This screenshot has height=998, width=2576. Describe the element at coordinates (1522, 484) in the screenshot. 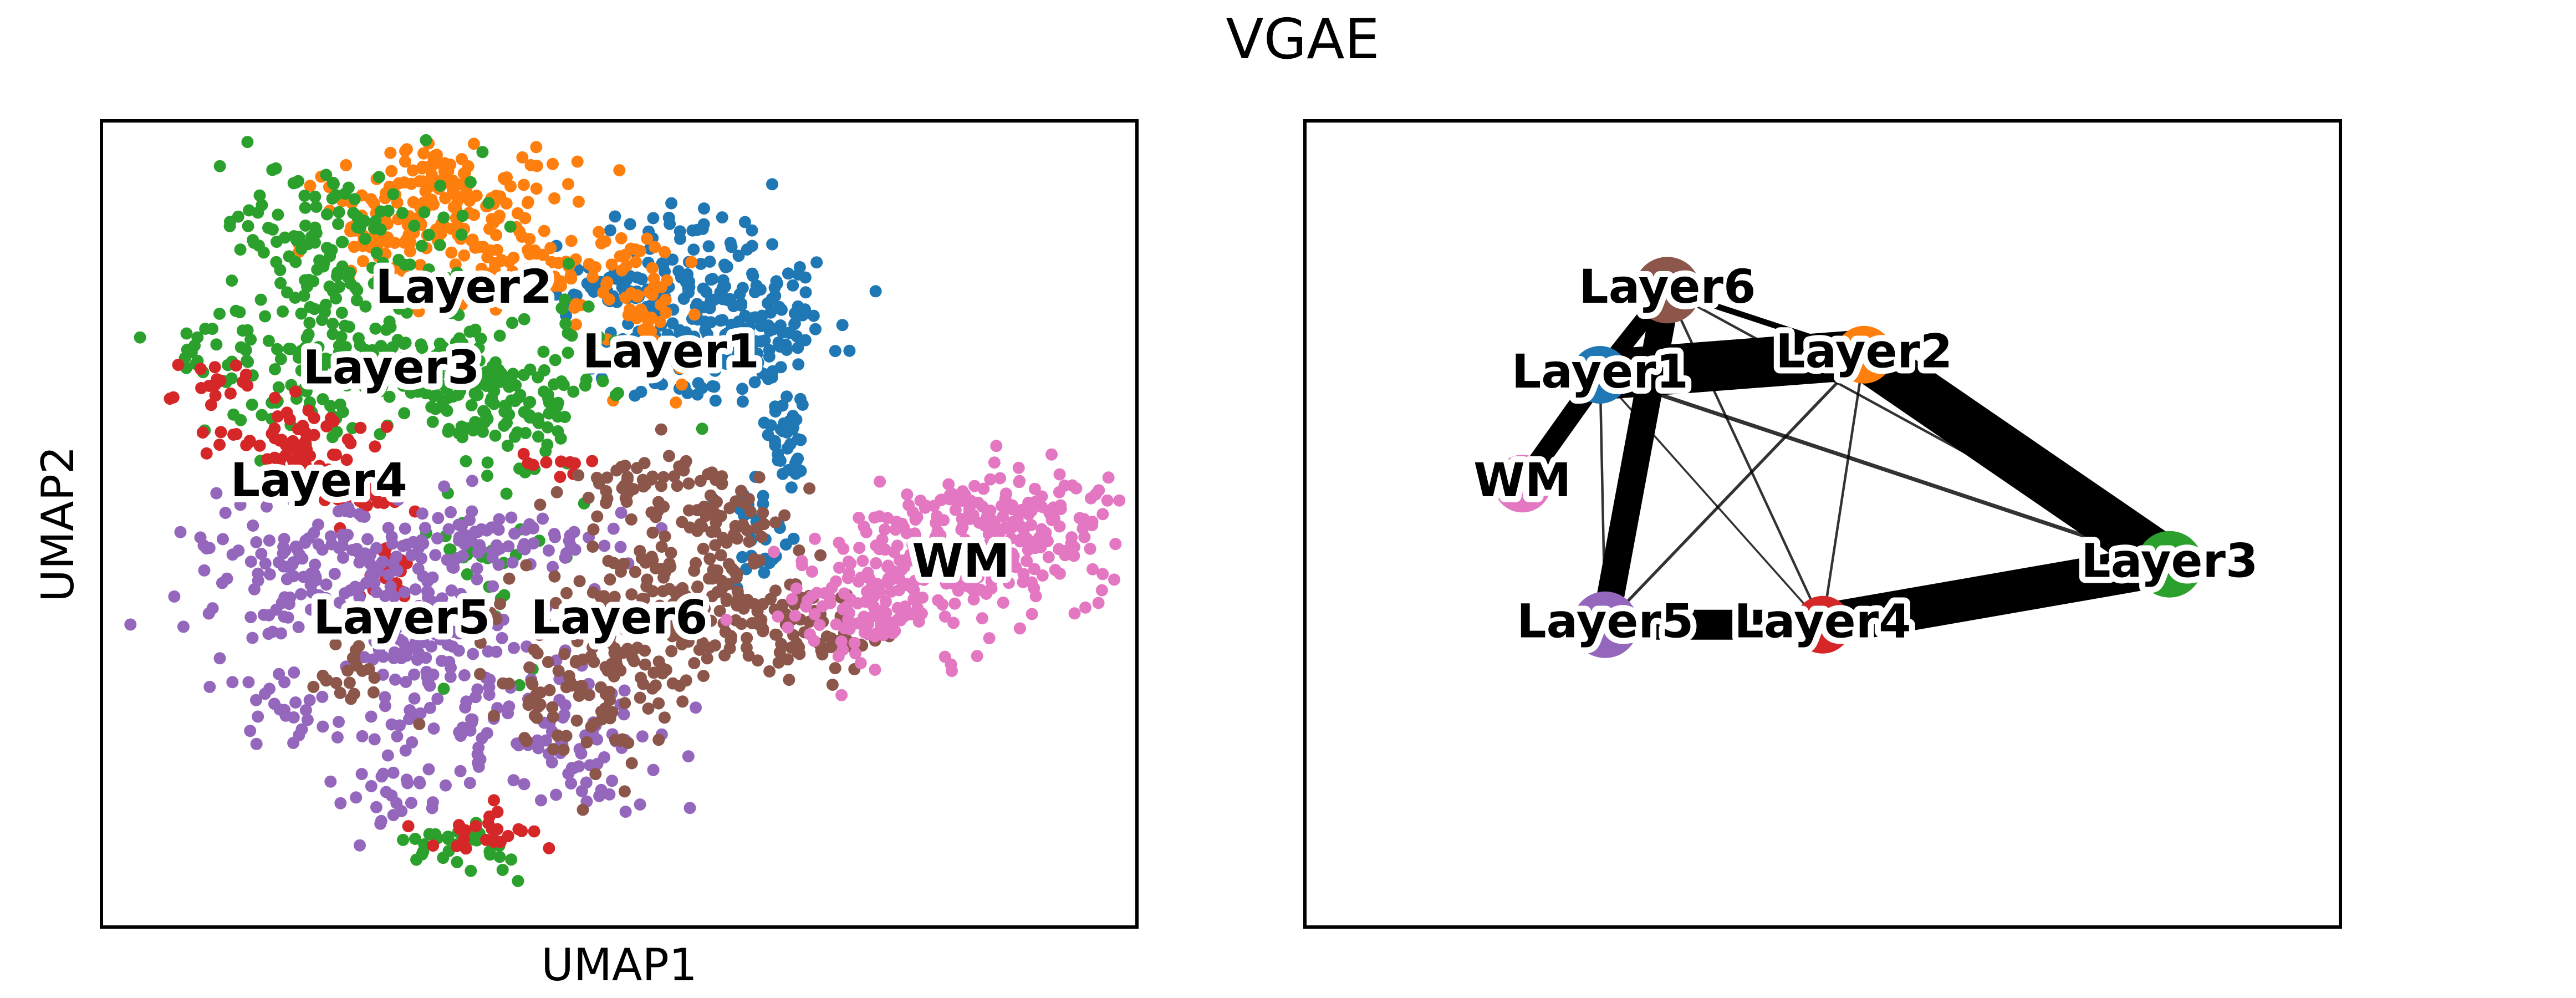

I see `node-wm` at that location.